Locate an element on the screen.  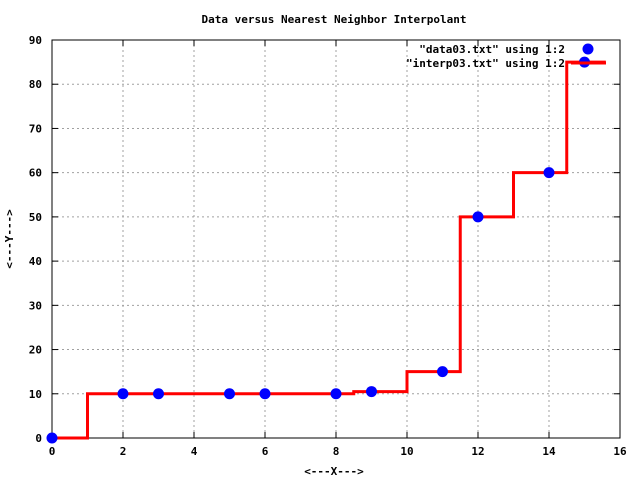
x-tick-label: 14 is located at coordinates (549, 451).